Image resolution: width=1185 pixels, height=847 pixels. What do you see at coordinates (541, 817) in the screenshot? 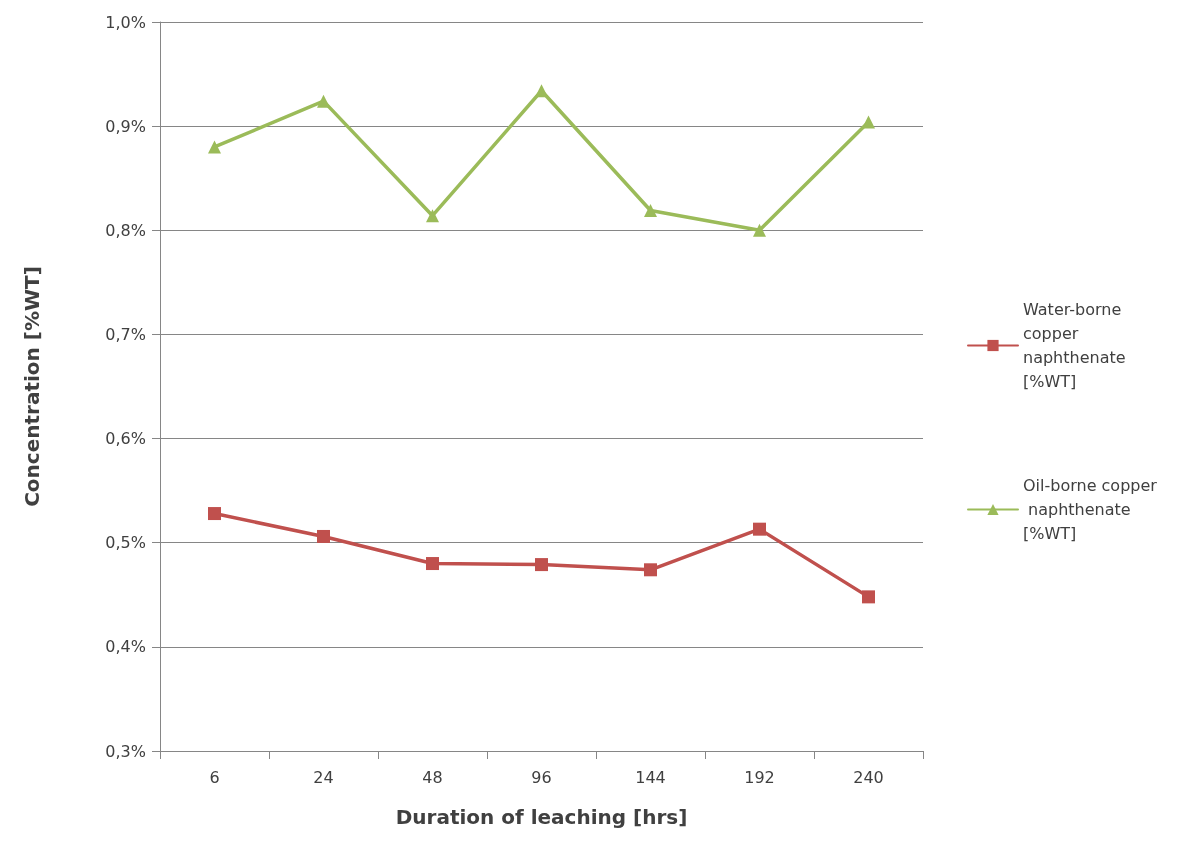
I see `x-axis-title: Duration of leaching [hrs]` at bounding box center [541, 817].